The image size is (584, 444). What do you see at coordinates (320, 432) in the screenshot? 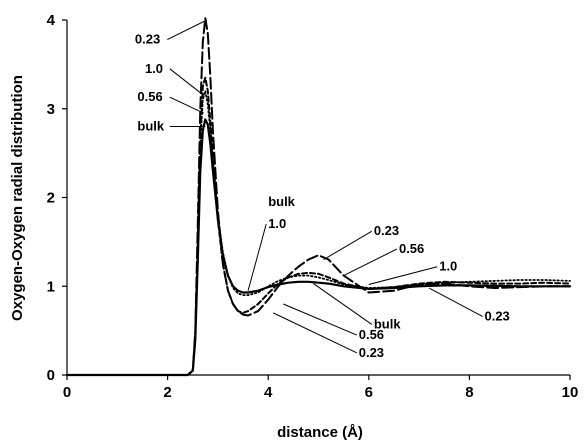
I see `x-axis-label: distance (Å)` at bounding box center [320, 432].